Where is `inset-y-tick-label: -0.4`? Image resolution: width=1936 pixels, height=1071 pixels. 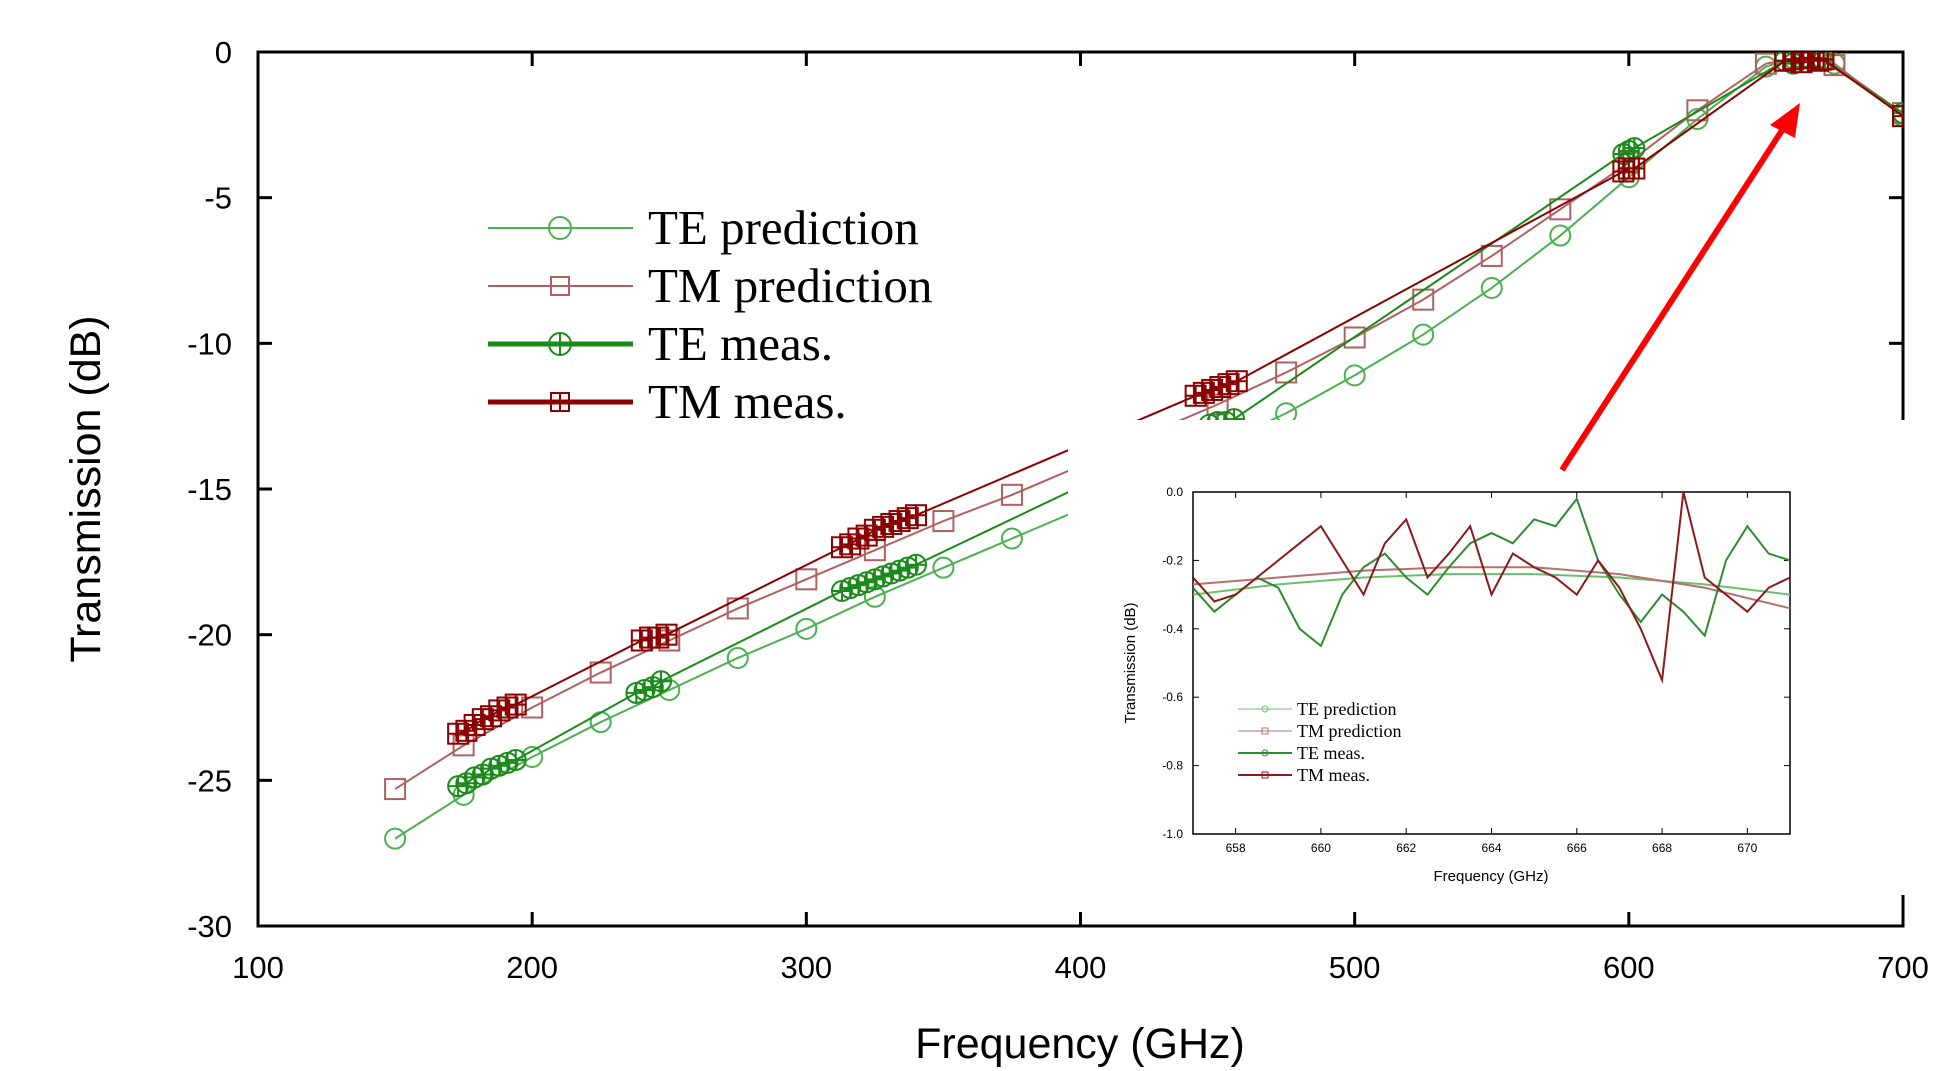
inset-y-tick-label: -0.4 is located at coordinates (1172, 629).